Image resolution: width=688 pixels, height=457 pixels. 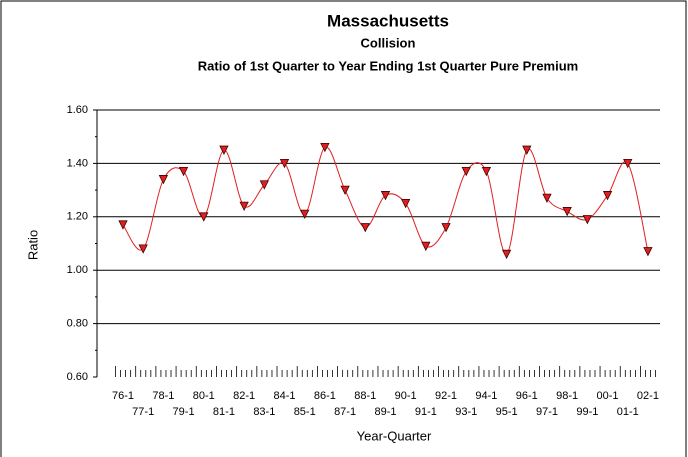 I want to click on x-tick-label: 02-1, so click(x=648, y=396).